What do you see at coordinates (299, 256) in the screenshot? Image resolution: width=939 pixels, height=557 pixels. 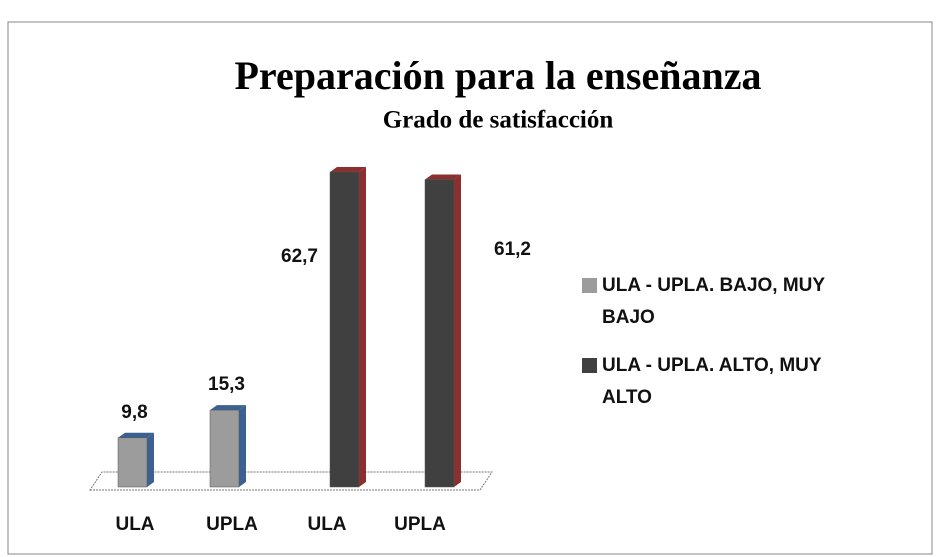 I see `data-label: 62,7` at bounding box center [299, 256].